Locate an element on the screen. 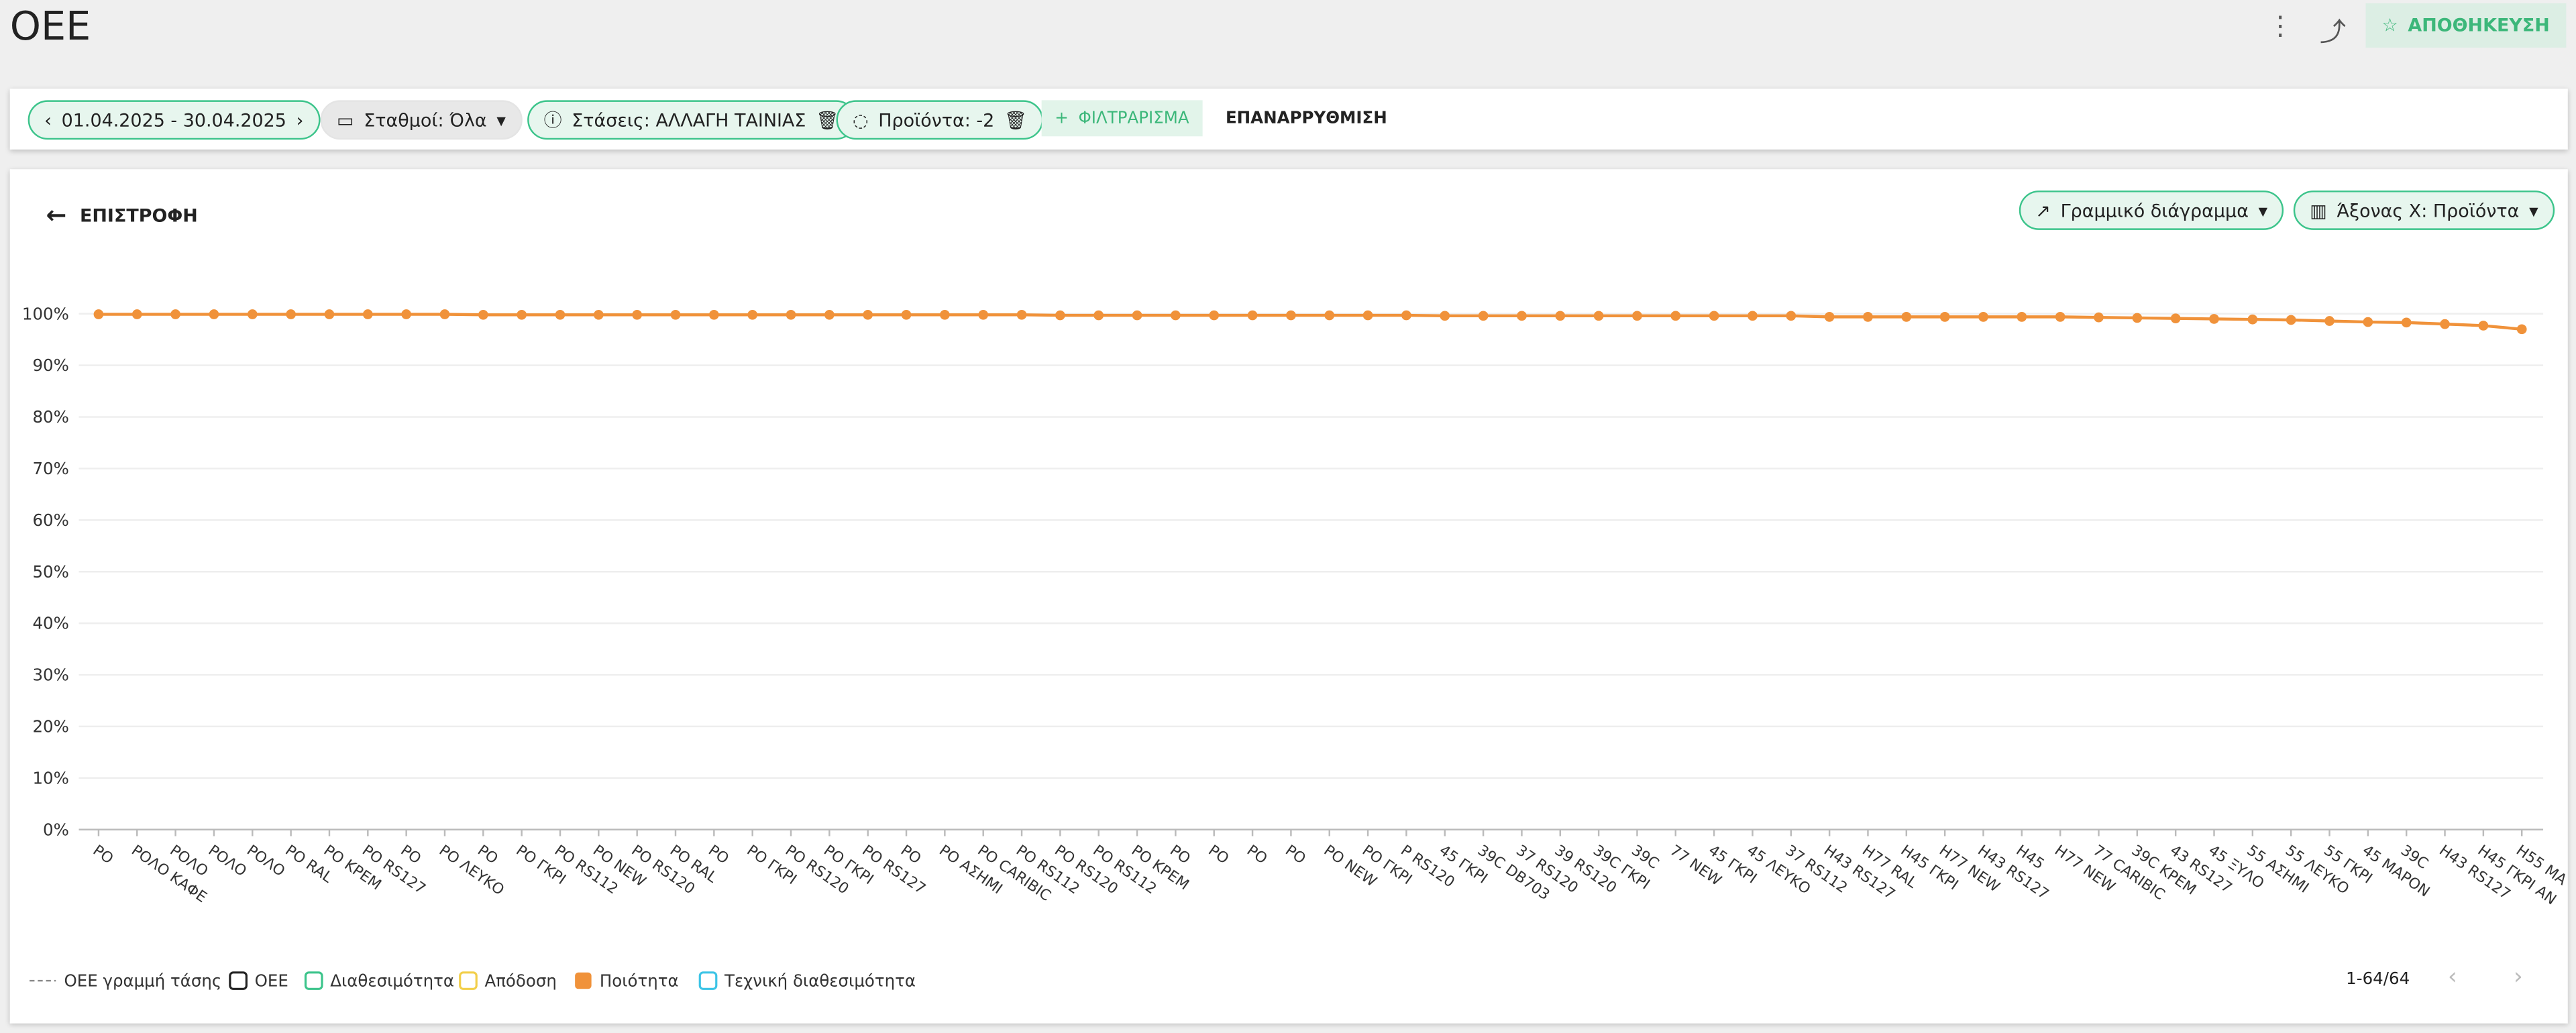 Image resolution: width=2576 pixels, height=1033 pixels. save-button: ☆ ΑΠΟΘΗΚΕΥΣΗ is located at coordinates (2466, 26).